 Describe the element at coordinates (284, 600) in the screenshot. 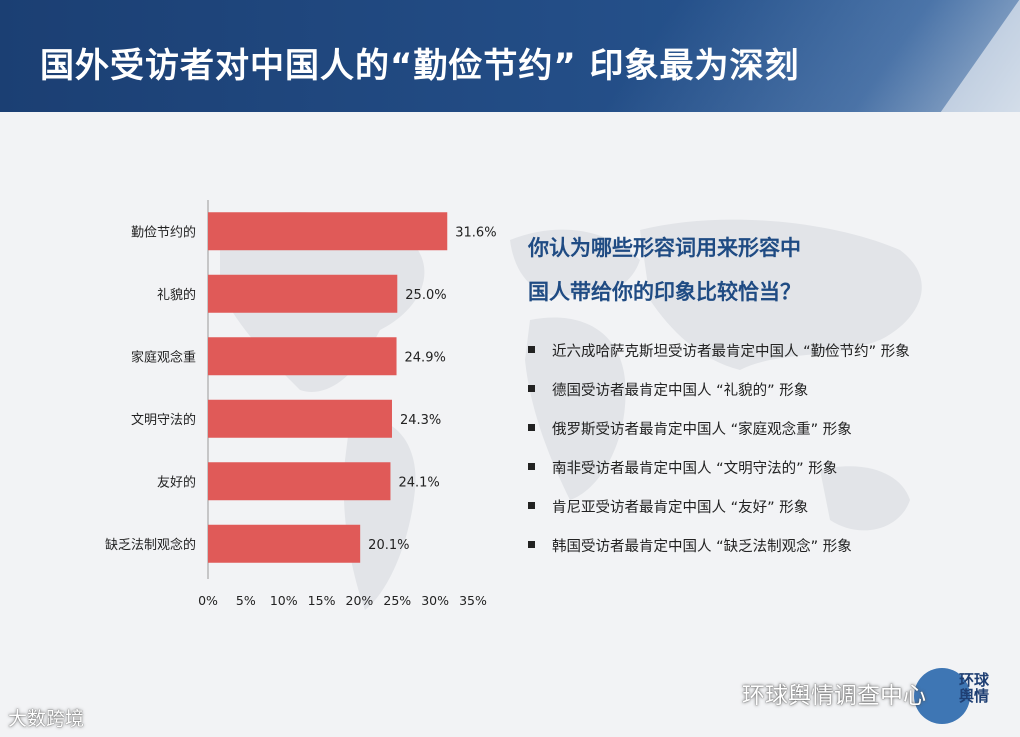

I see `x-tick-label: 10%` at that location.